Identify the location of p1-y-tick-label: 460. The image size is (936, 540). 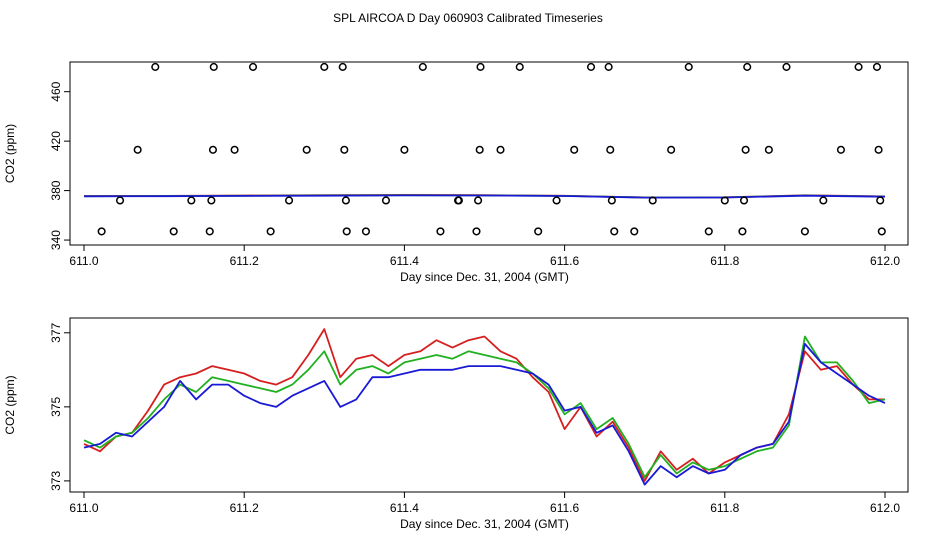
(56, 91).